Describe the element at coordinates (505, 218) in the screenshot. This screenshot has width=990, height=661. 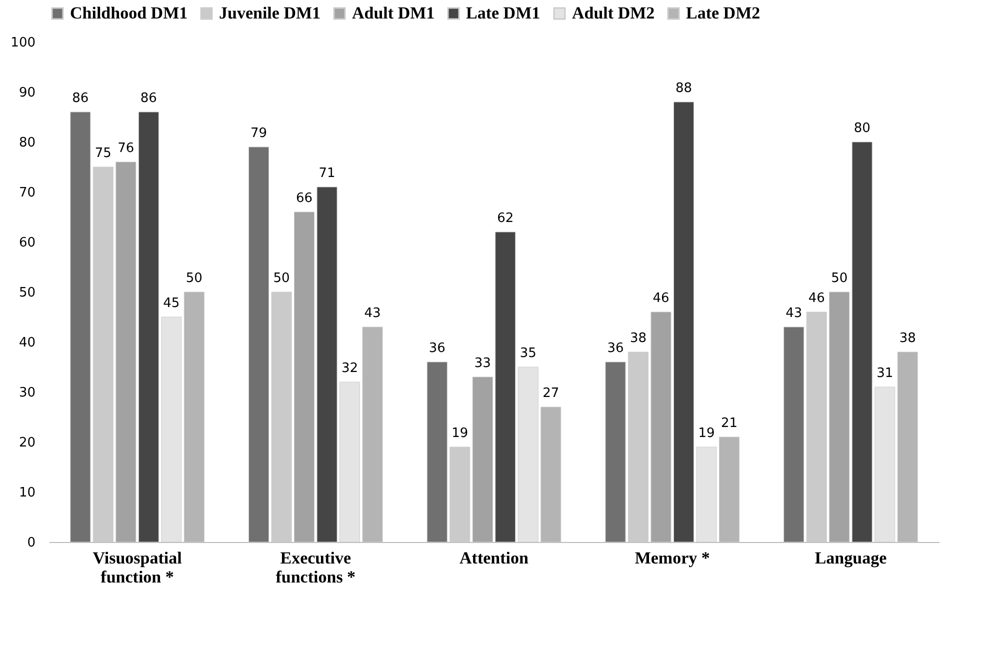
I see `data-label: 62` at that location.